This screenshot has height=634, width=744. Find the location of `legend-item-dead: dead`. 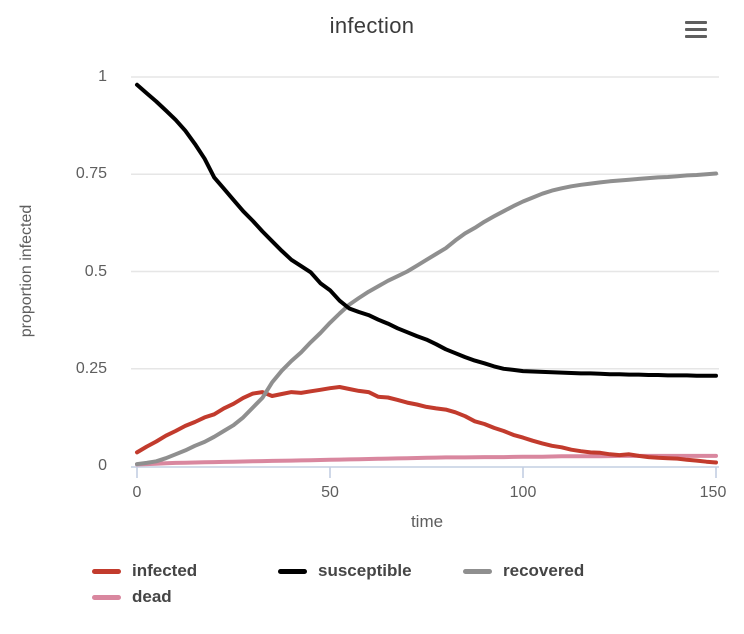

legend-item-dead: dead is located at coordinates (132, 597).